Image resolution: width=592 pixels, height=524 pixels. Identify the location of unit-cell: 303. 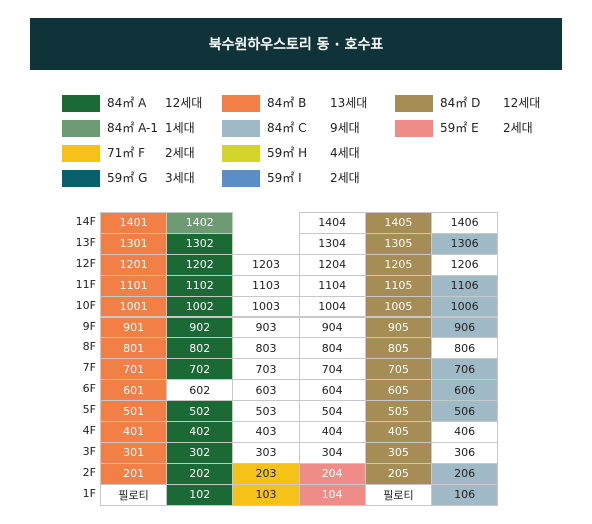
(266, 452).